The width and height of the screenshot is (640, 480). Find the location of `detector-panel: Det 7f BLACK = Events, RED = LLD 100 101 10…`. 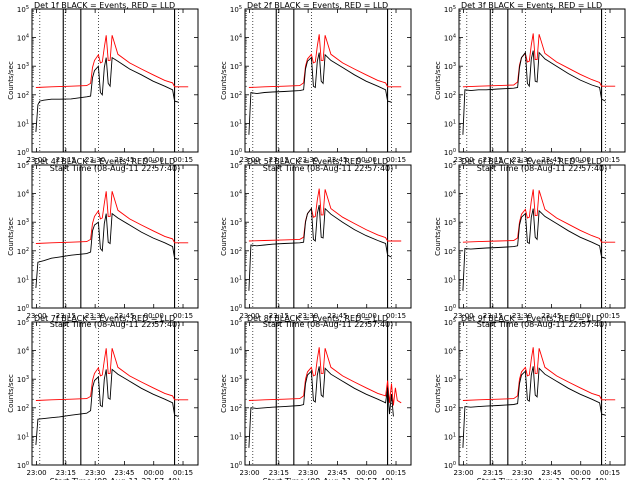

detector-panel: Det 7f BLACK = Events, RED = LLD 100 101 10… is located at coordinates (103, 397).